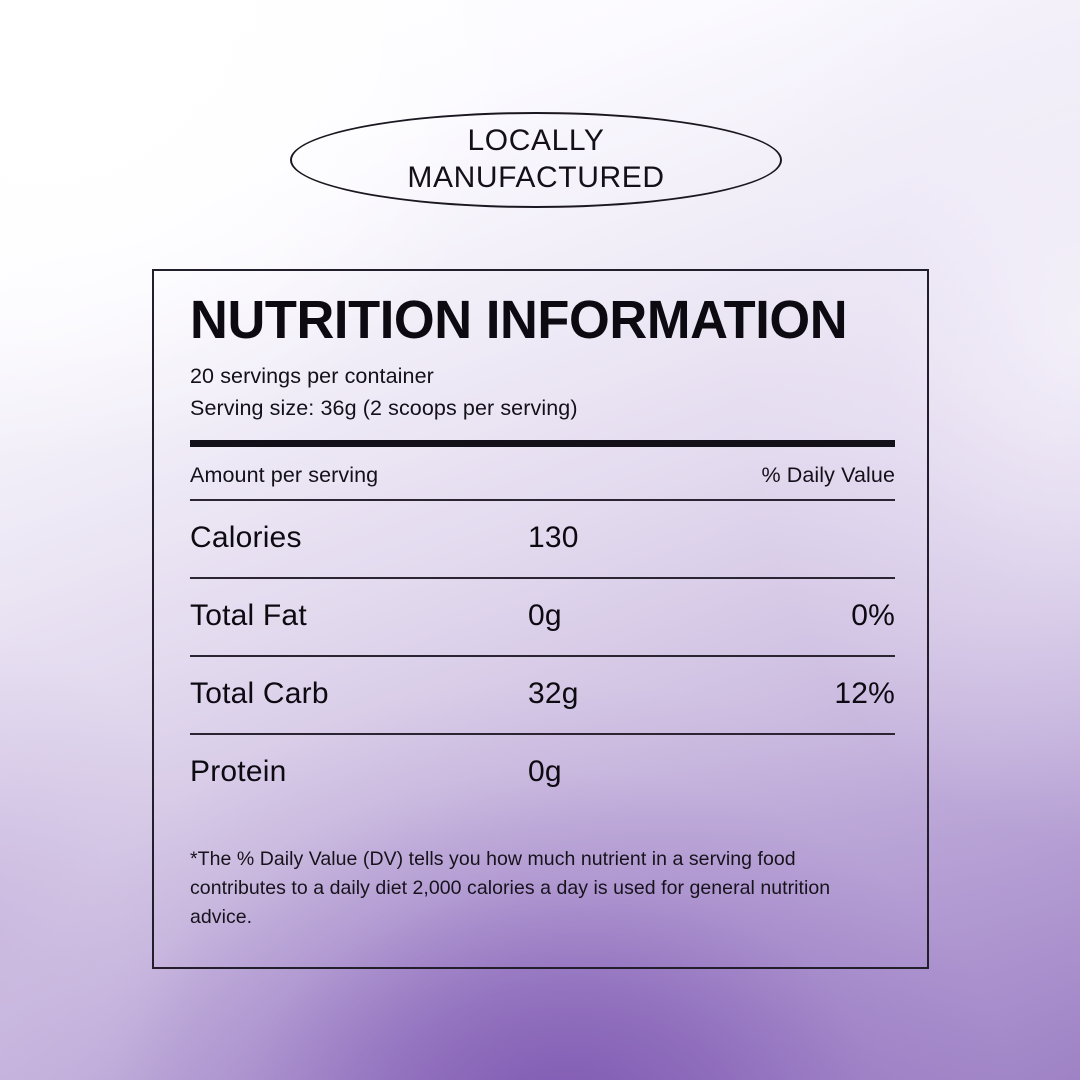  I want to click on table-row: Calories 130, so click(542, 539).